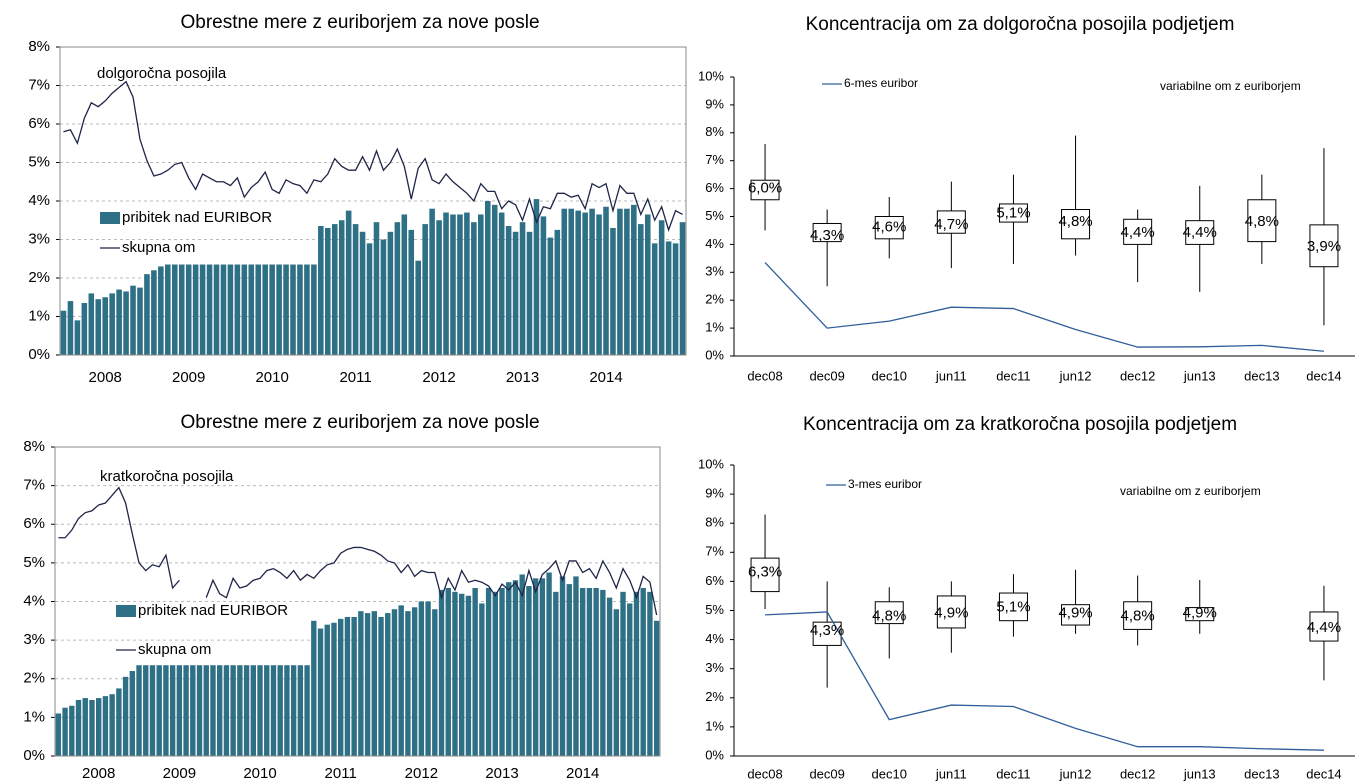  What do you see at coordinates (1075, 375) in the screenshot?
I see `x-tick-label: jun12` at bounding box center [1075, 375].